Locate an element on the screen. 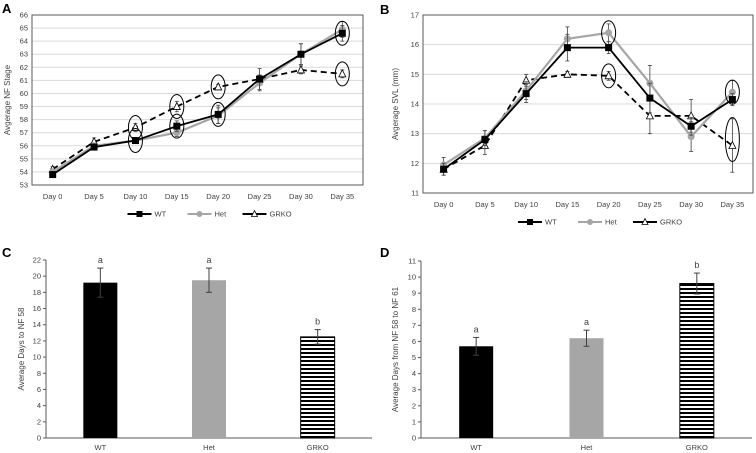 The height and width of the screenshot is (453, 756). y-tick-label: 13 is located at coordinates (415, 133).